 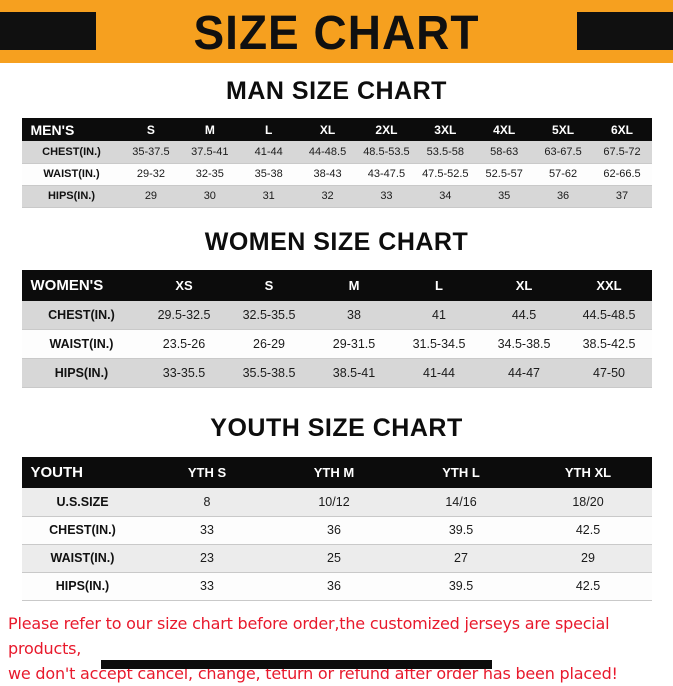 What do you see at coordinates (207, 558) in the screenshot?
I see `value-cell: 23` at bounding box center [207, 558].